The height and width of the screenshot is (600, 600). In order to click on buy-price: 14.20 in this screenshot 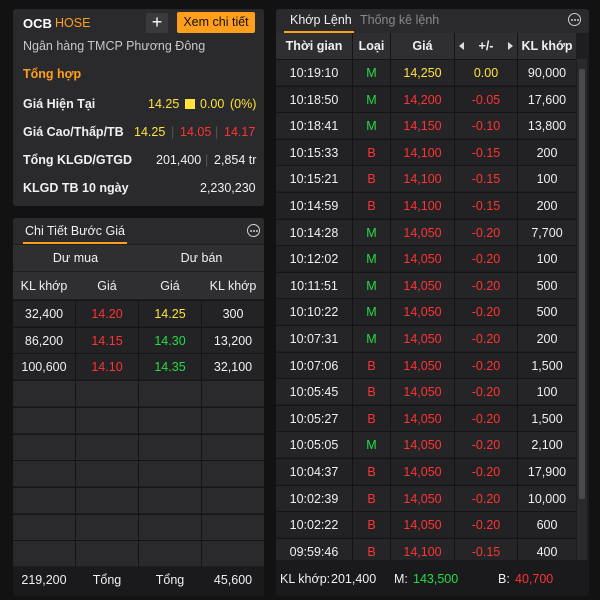, I will do `click(107, 314)`.